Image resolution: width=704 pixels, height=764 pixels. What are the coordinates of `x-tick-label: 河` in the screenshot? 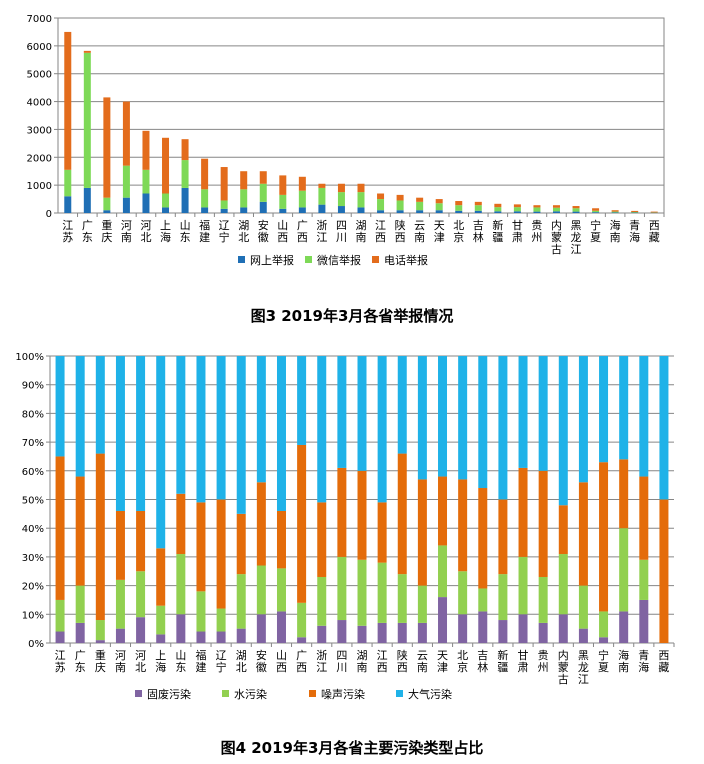 It's located at (140, 655).